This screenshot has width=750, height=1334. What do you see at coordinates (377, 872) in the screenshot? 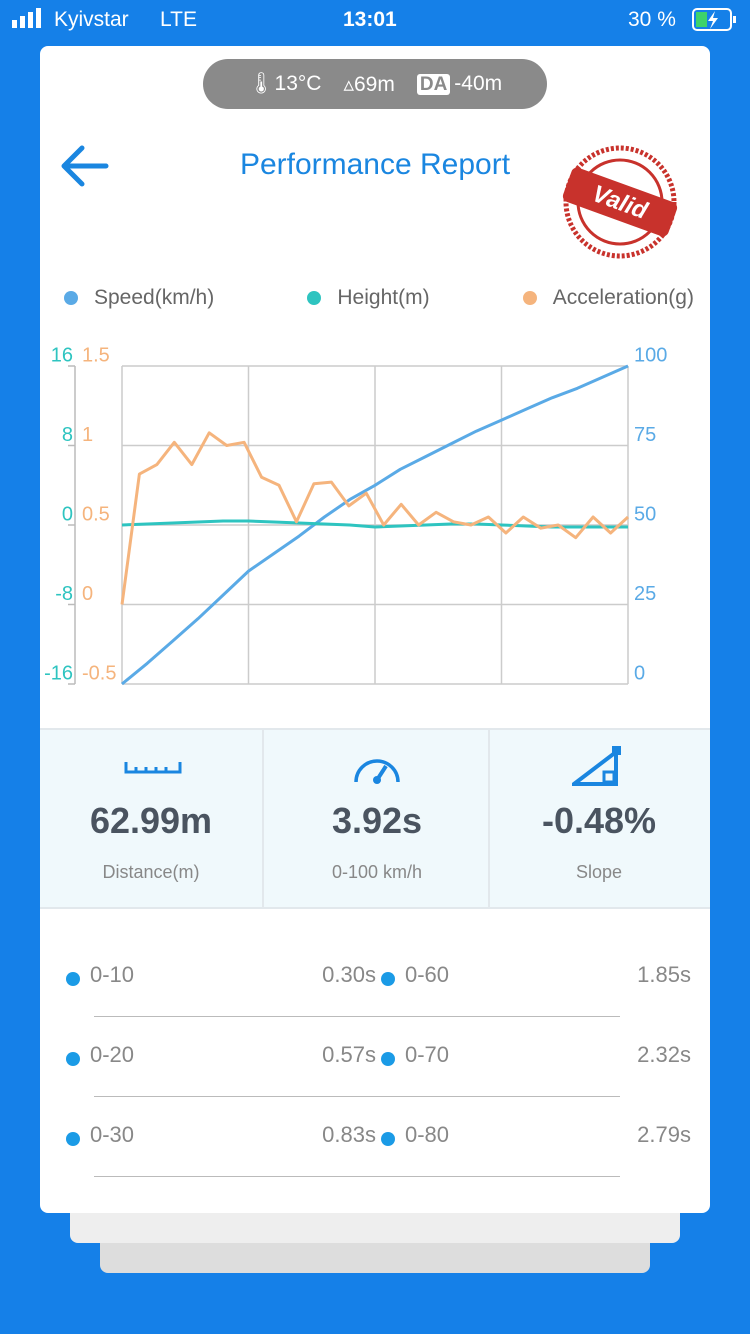
I see `stat-label: 0-100 km/h` at bounding box center [377, 872].